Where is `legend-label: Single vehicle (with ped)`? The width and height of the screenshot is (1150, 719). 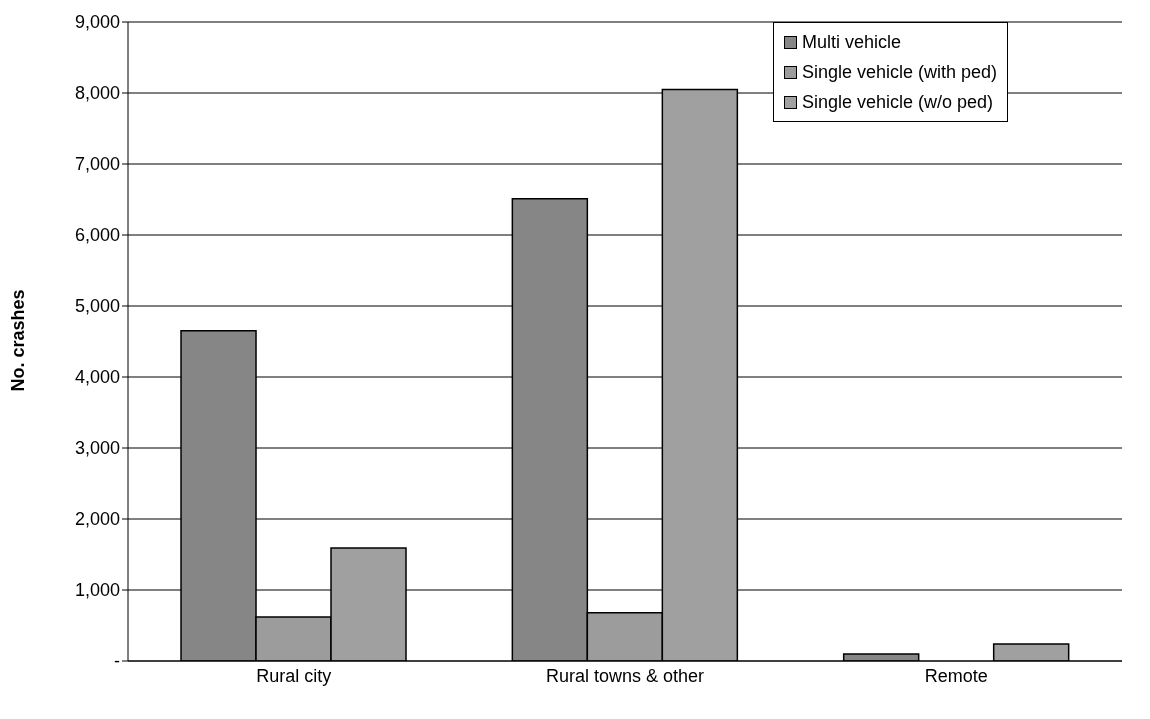 legend-label: Single vehicle (with ped) is located at coordinates (900, 72).